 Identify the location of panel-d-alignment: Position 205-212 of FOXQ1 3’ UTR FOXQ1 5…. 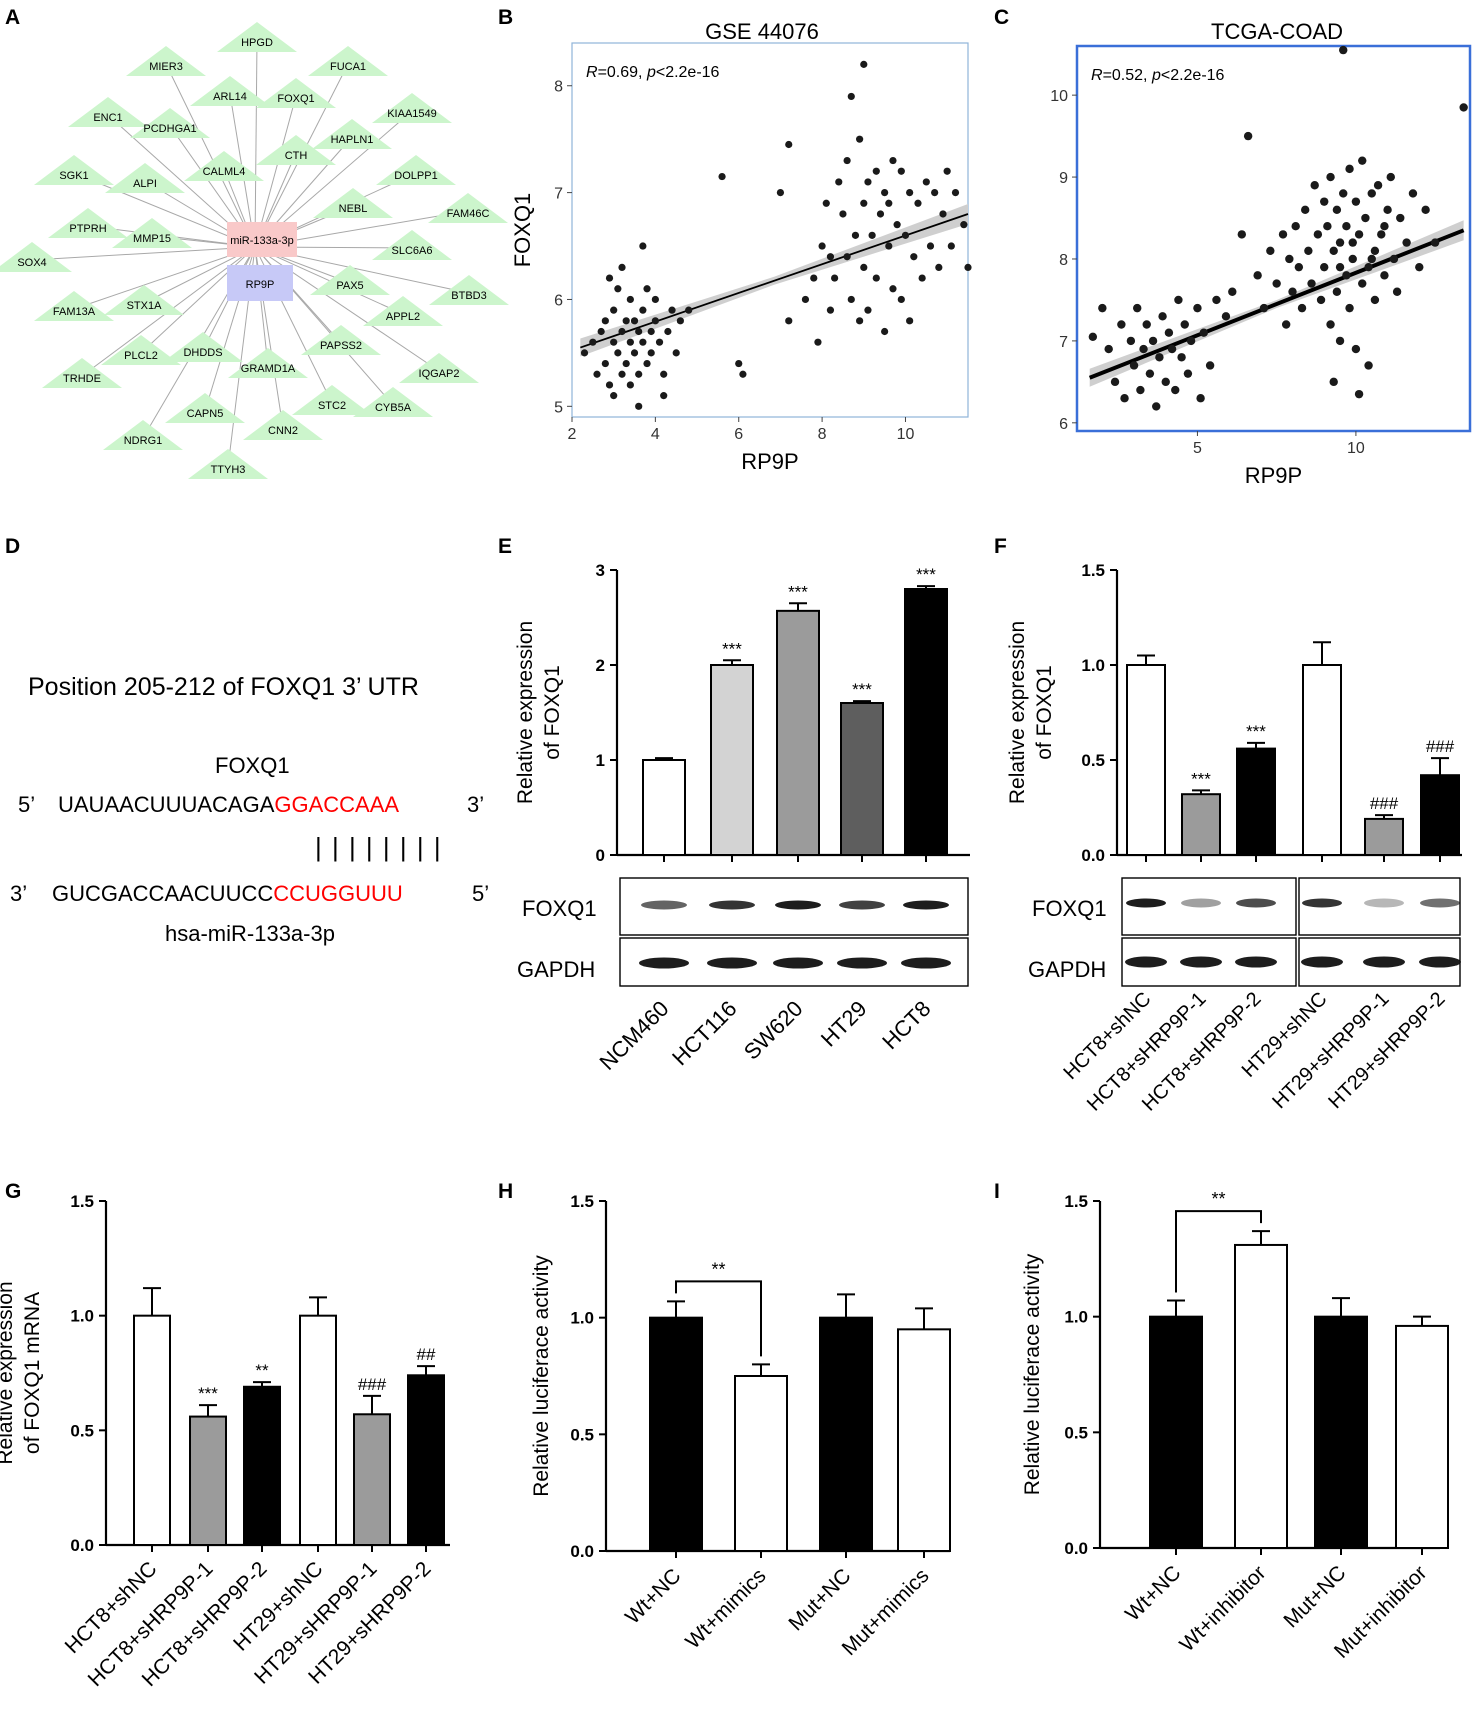
(249, 809).